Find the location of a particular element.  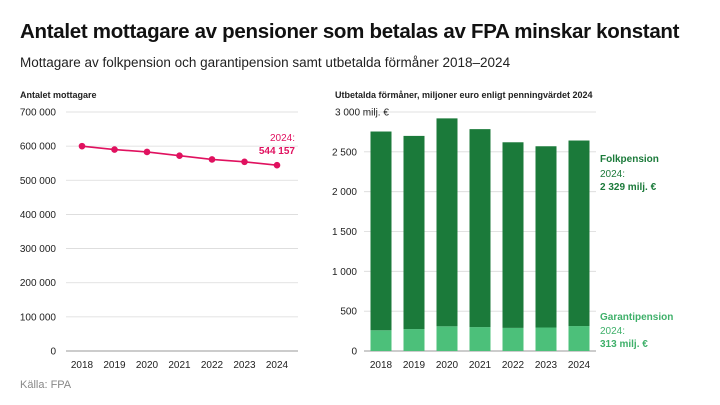

folkpension-annotation-value: 2 329 milj. € is located at coordinates (628, 187).